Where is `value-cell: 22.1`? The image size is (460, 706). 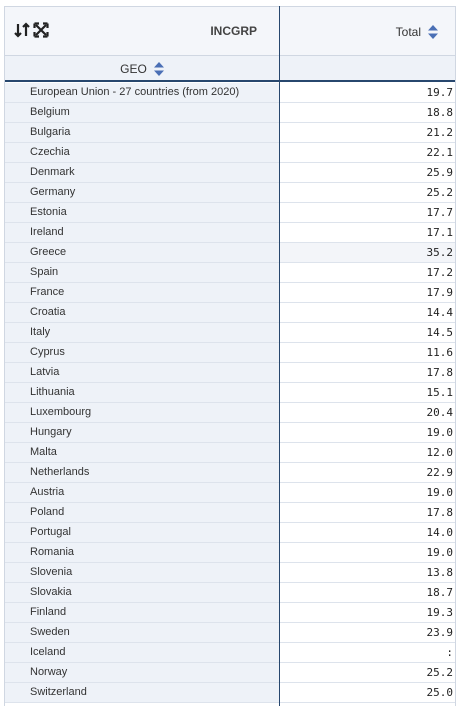
value-cell: 22.1 is located at coordinates (440, 152).